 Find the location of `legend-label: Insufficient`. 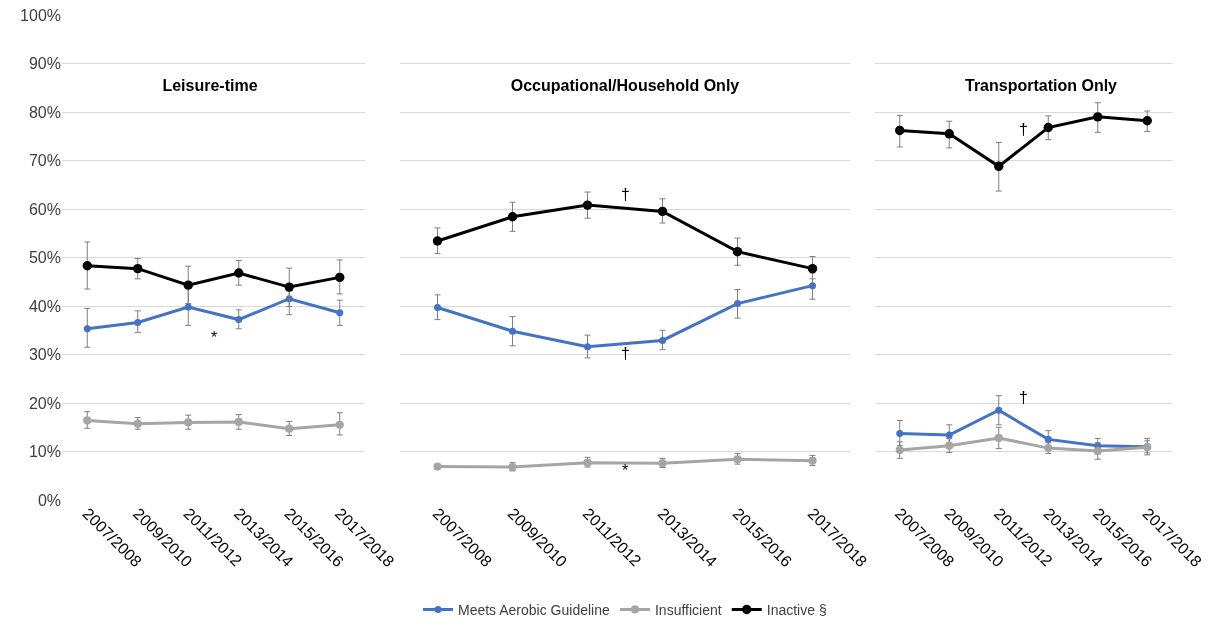

legend-label: Insufficient is located at coordinates (688, 609).